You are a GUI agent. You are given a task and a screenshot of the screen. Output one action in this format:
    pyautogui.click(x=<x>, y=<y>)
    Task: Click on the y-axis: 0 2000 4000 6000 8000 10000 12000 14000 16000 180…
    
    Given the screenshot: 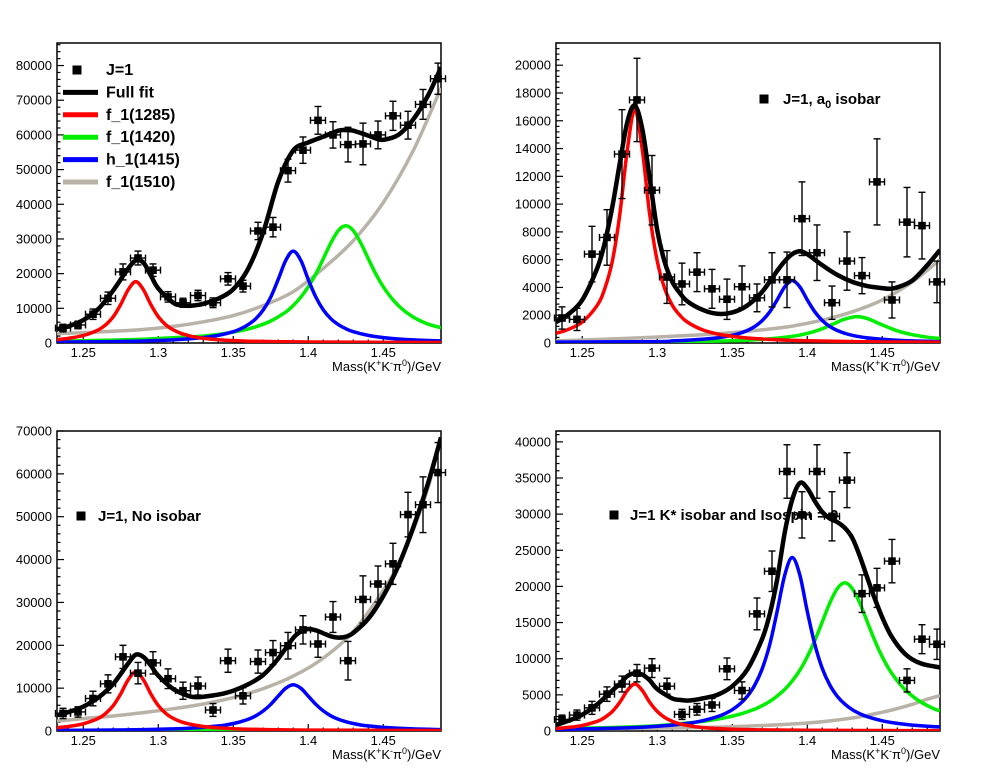 What is the action you would take?
    pyautogui.click(x=539, y=196)
    